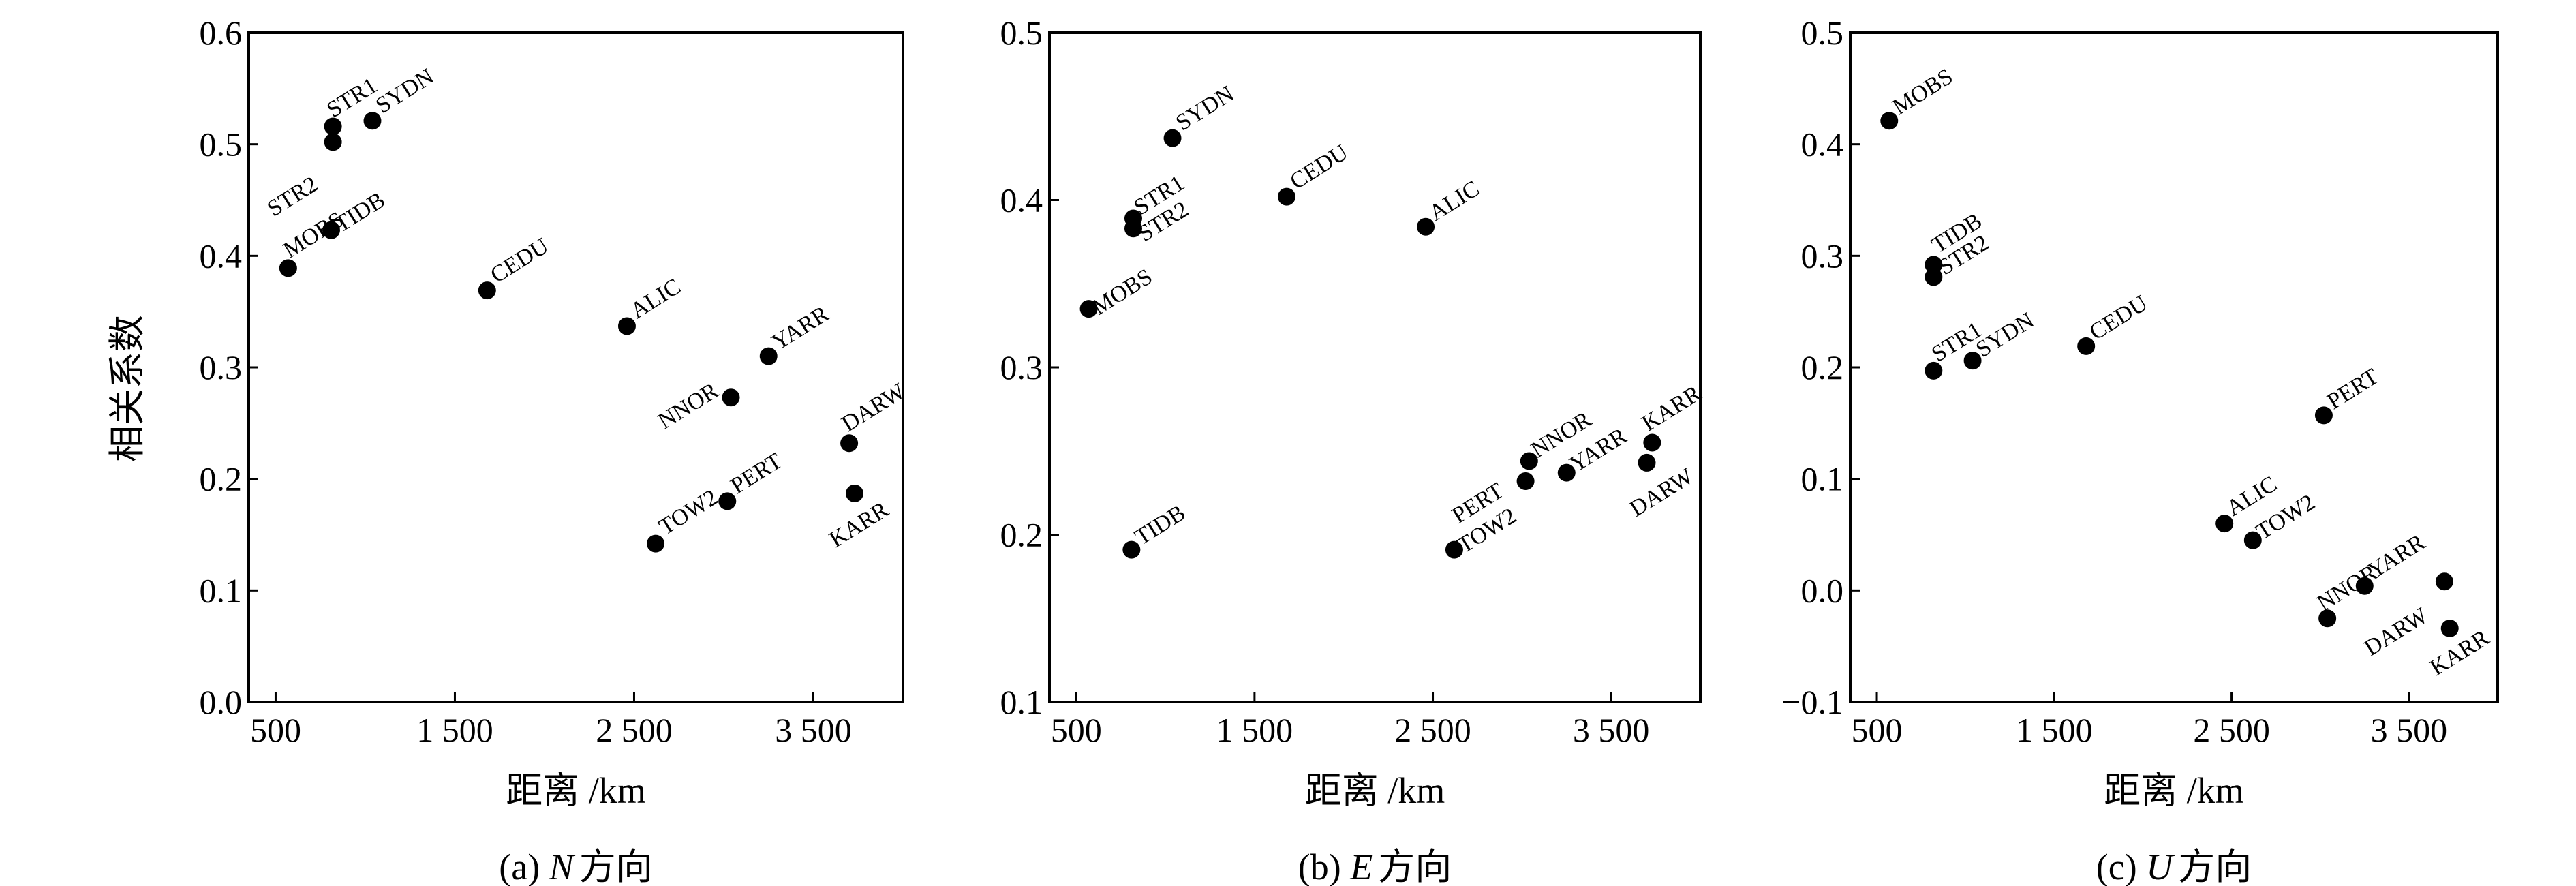 The image size is (2576, 886). Describe the element at coordinates (524, 866) in the screenshot. I see `caption-prefix: (a)` at that location.